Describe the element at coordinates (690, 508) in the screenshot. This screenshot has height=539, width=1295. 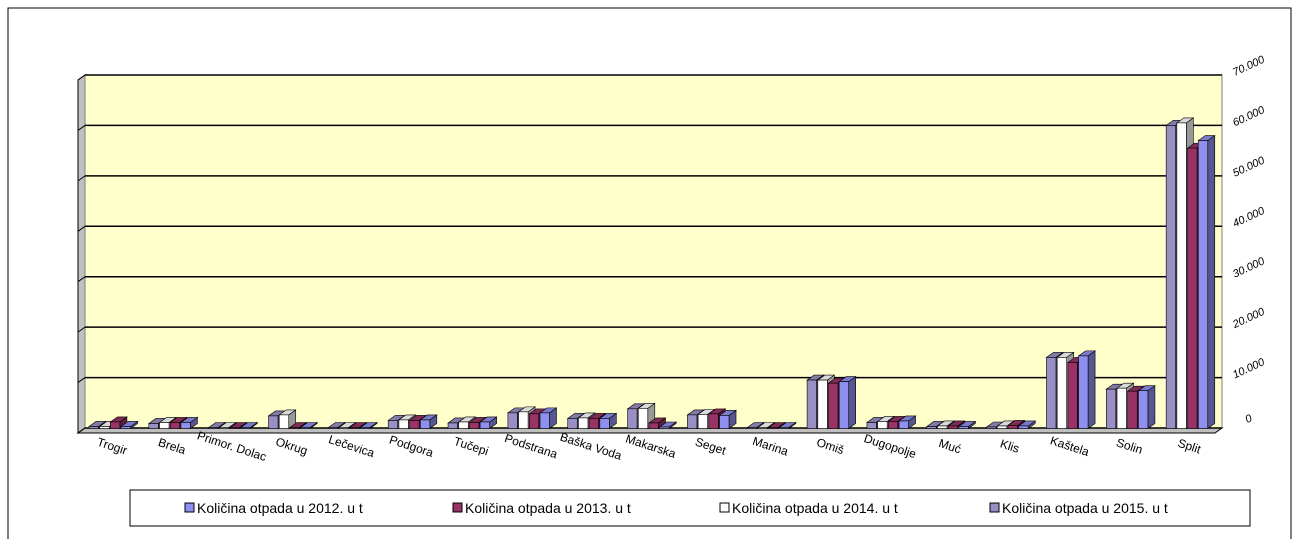
I see `legend-box` at that location.